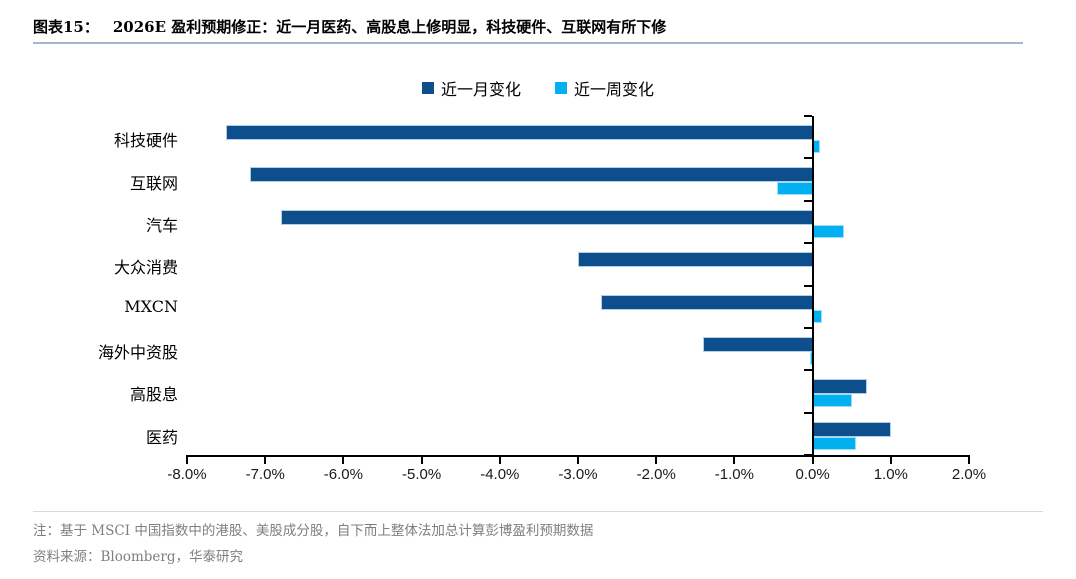 Image resolution: width=1076 pixels, height=579 pixels. I want to click on value-axis-tick-label: -8.0%, so click(187, 474).